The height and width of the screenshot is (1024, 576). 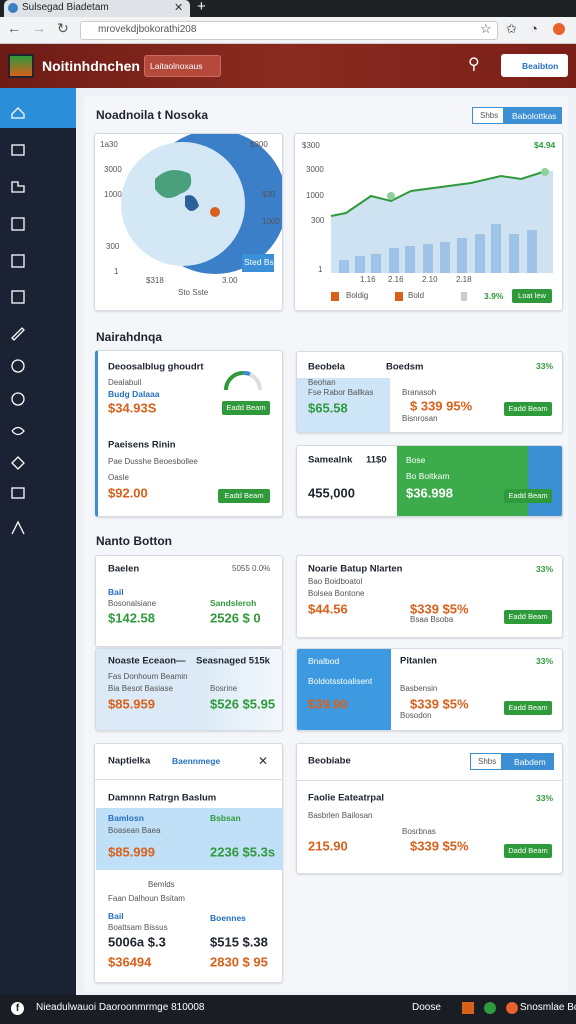 What do you see at coordinates (420, 418) in the screenshot?
I see `label: Bisnrosan` at bounding box center [420, 418].